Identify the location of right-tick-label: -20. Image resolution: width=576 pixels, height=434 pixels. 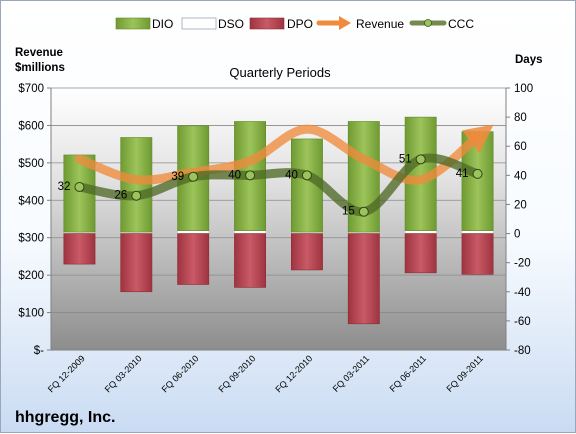
(522, 264).